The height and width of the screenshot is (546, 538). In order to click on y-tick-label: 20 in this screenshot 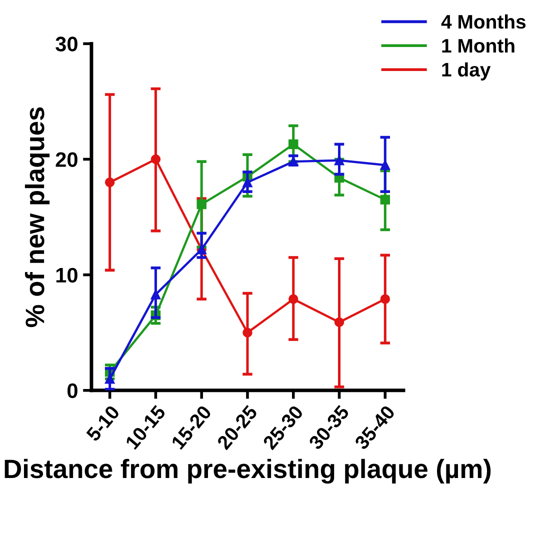, I will do `click(67, 160)`.